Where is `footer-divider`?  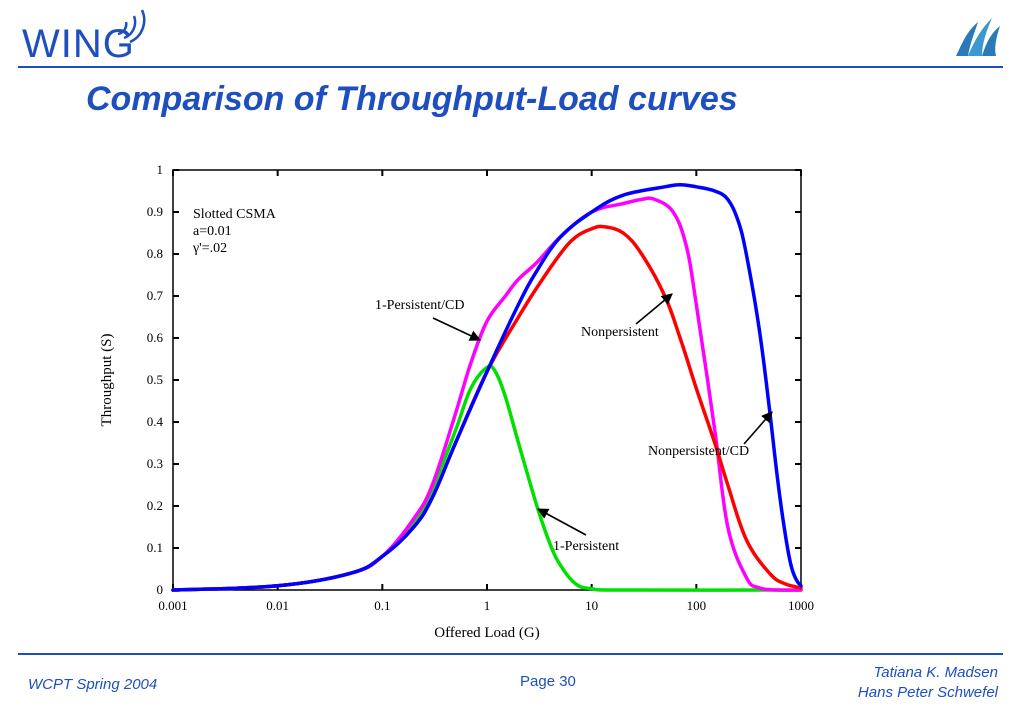 footer-divider is located at coordinates (510, 654).